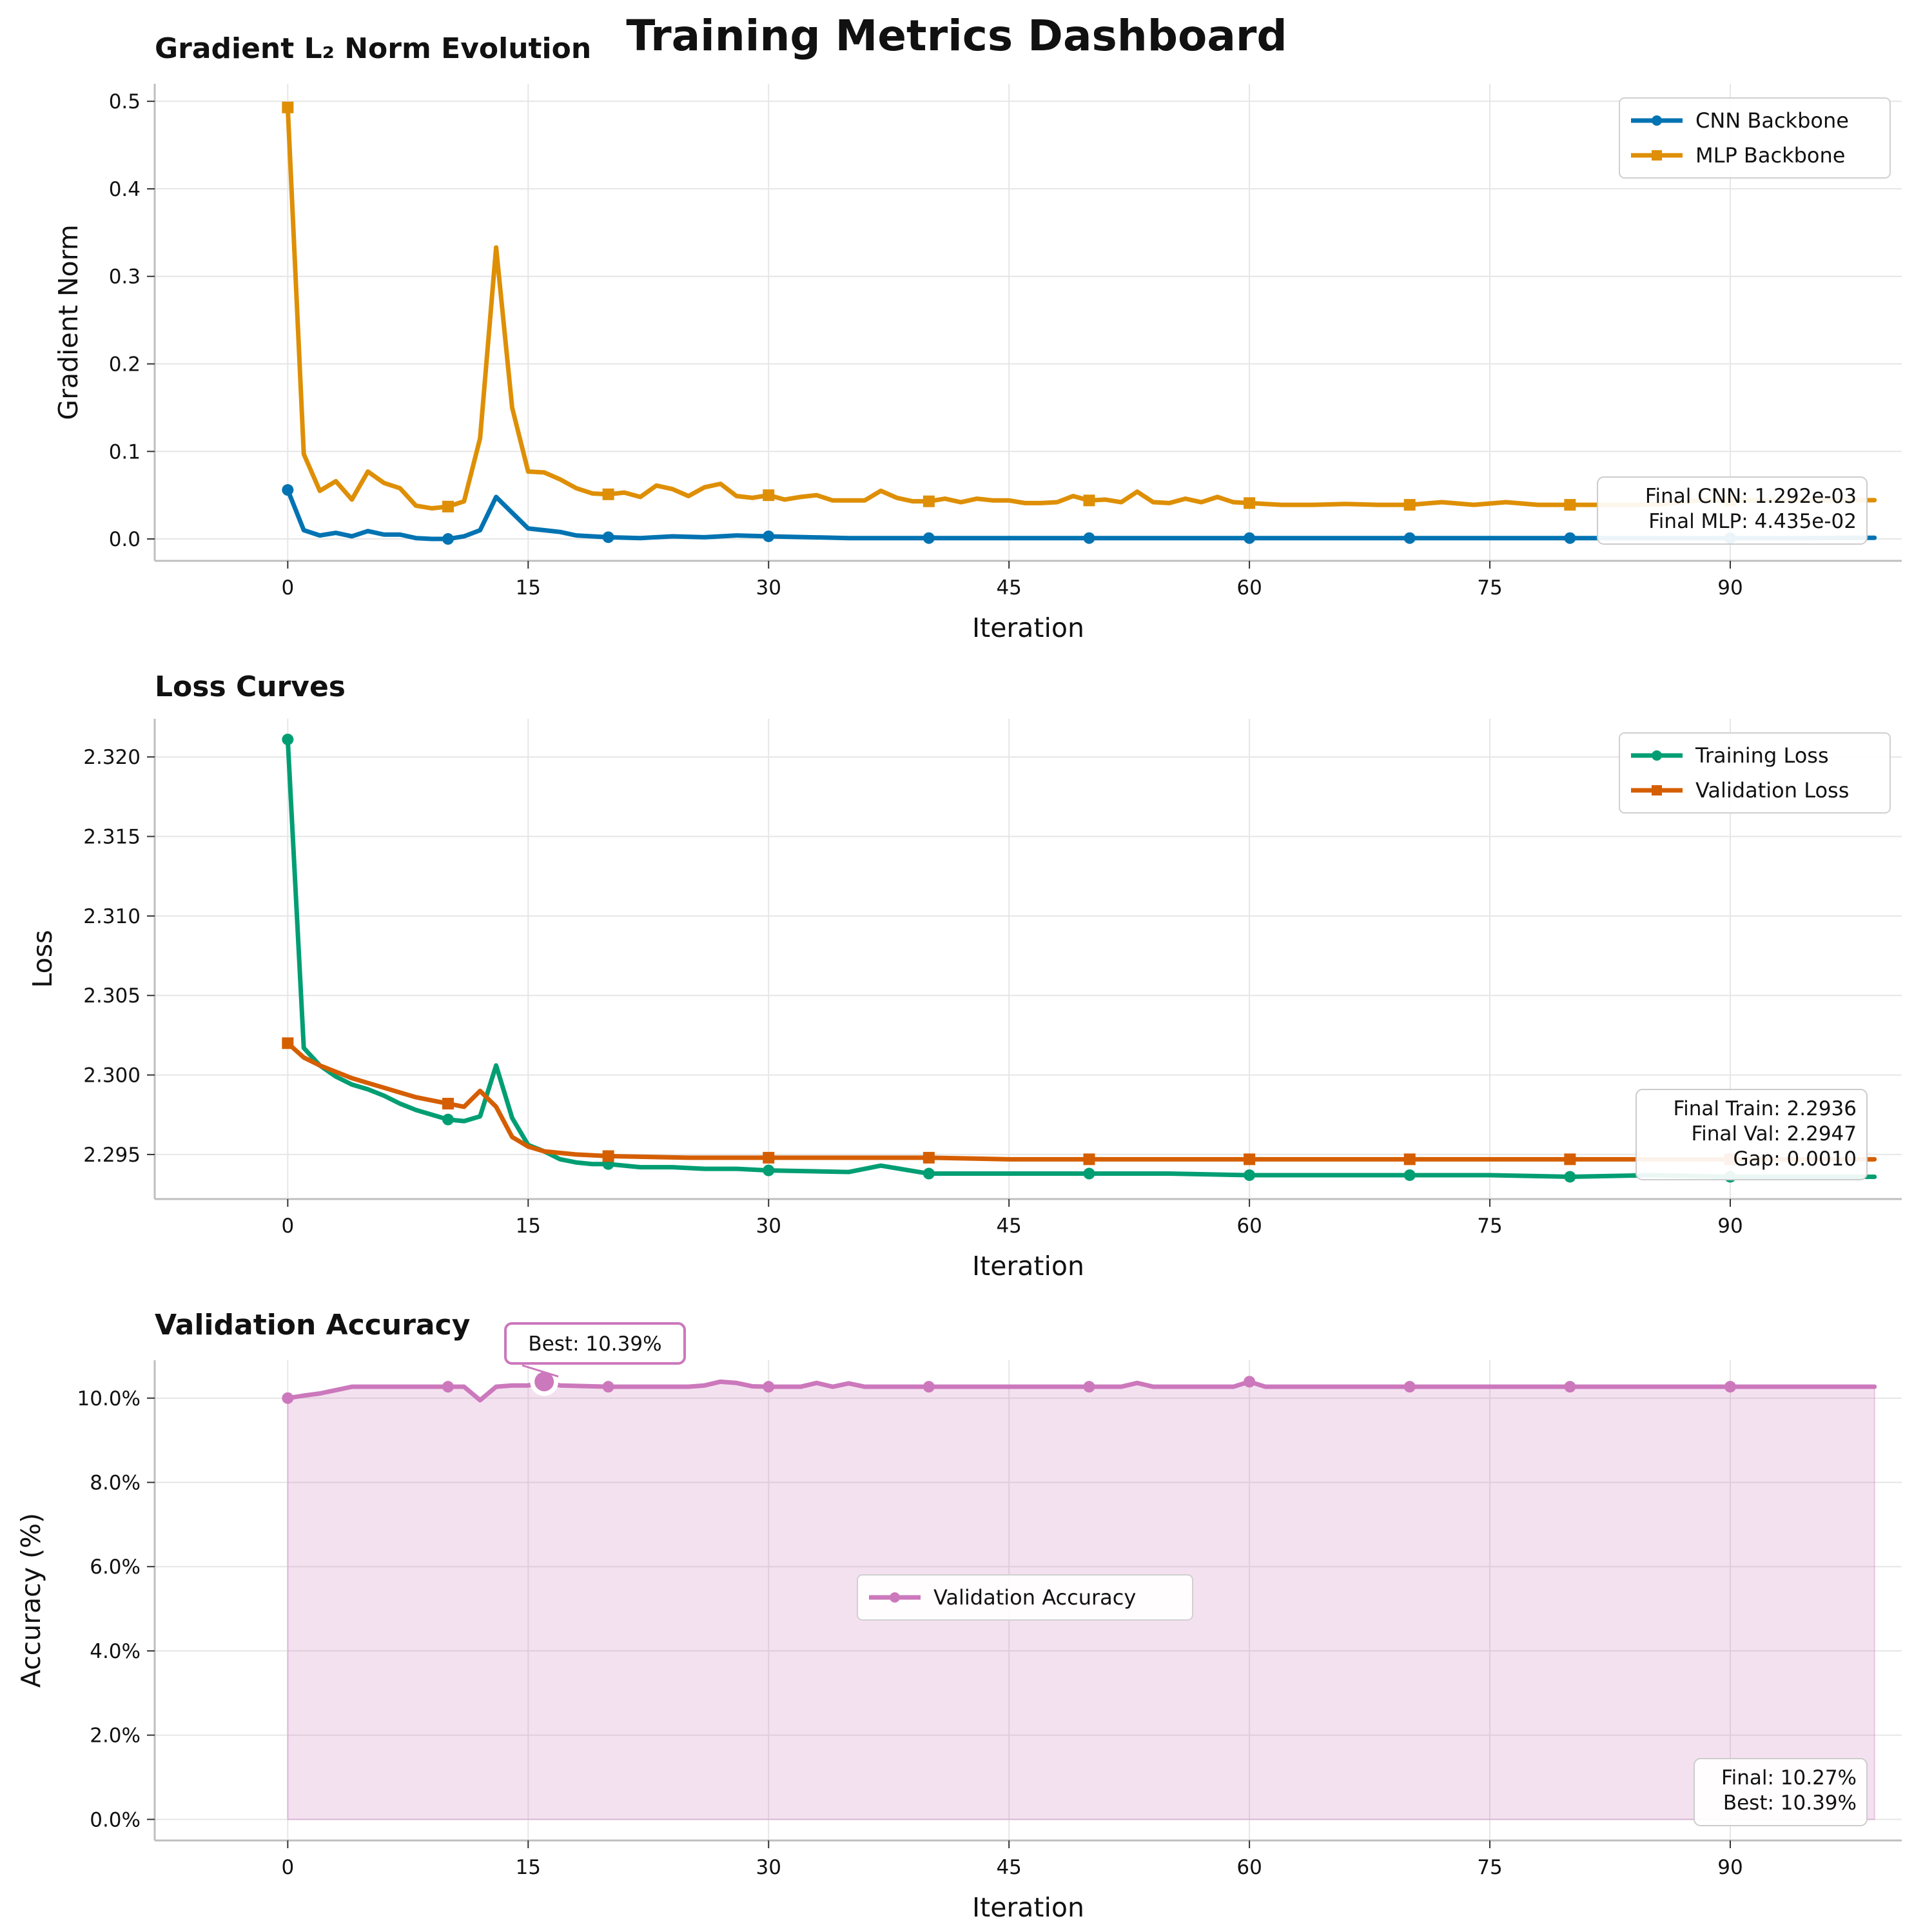 Image resolution: width=1914 pixels, height=1932 pixels. What do you see at coordinates (112, 996) in the screenshot?
I see `y-tick-label: 2.305` at bounding box center [112, 996].